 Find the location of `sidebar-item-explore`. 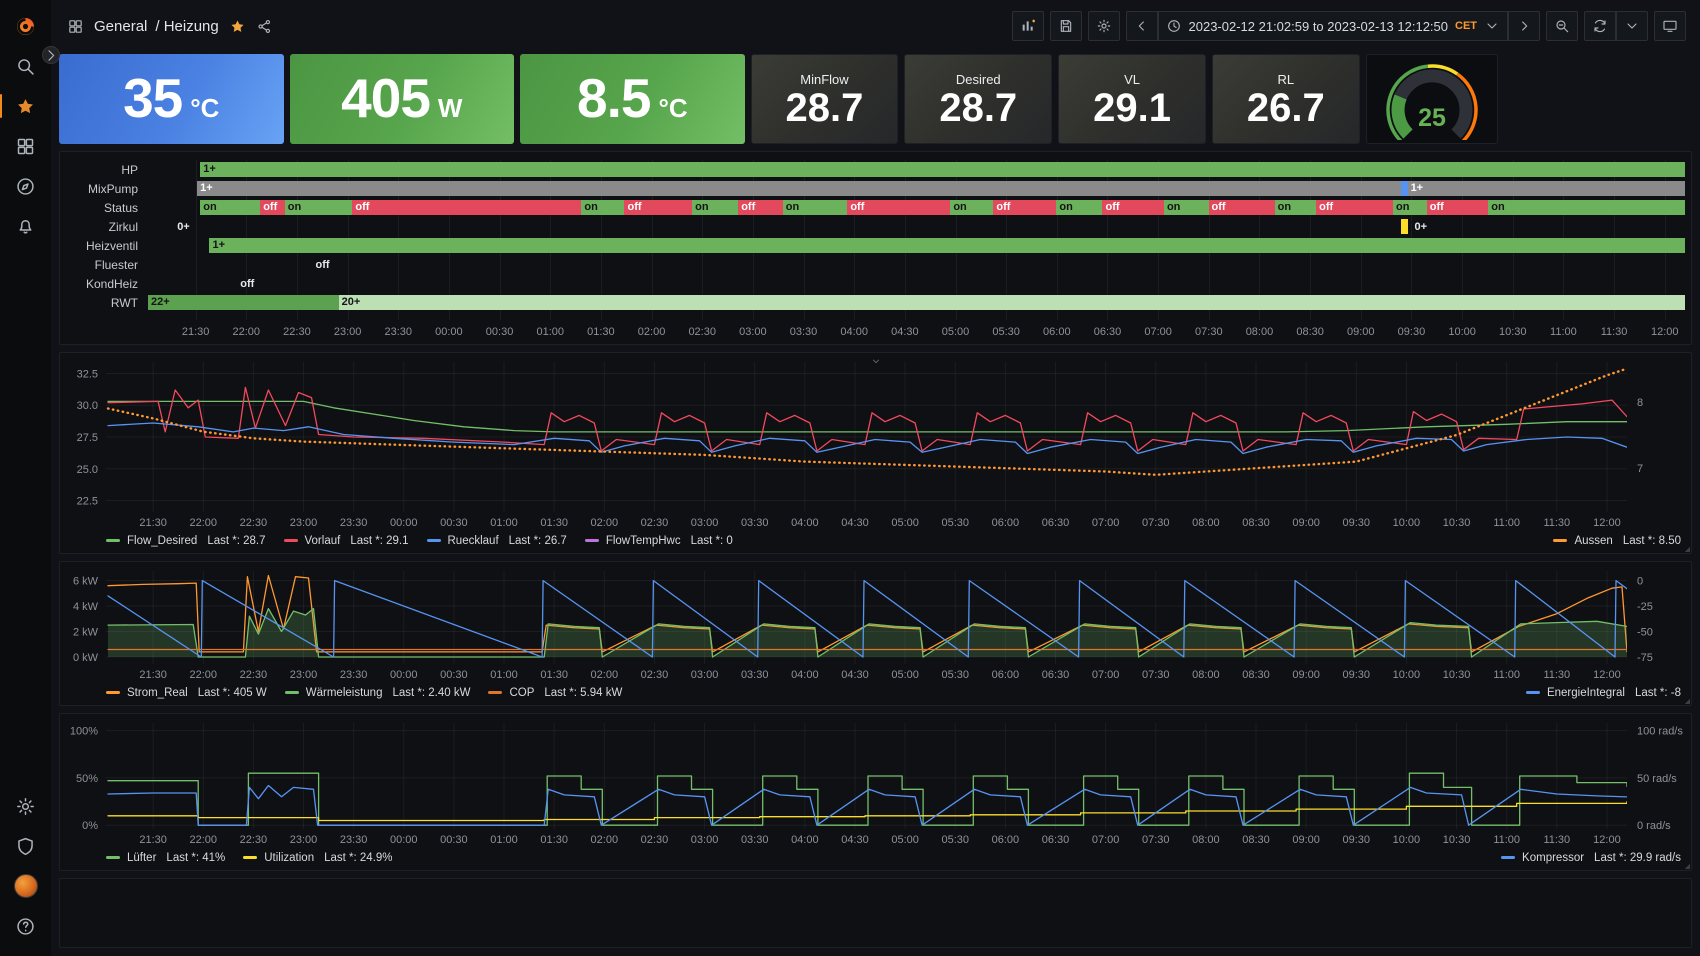

sidebar-item-explore is located at coordinates (25, 186).